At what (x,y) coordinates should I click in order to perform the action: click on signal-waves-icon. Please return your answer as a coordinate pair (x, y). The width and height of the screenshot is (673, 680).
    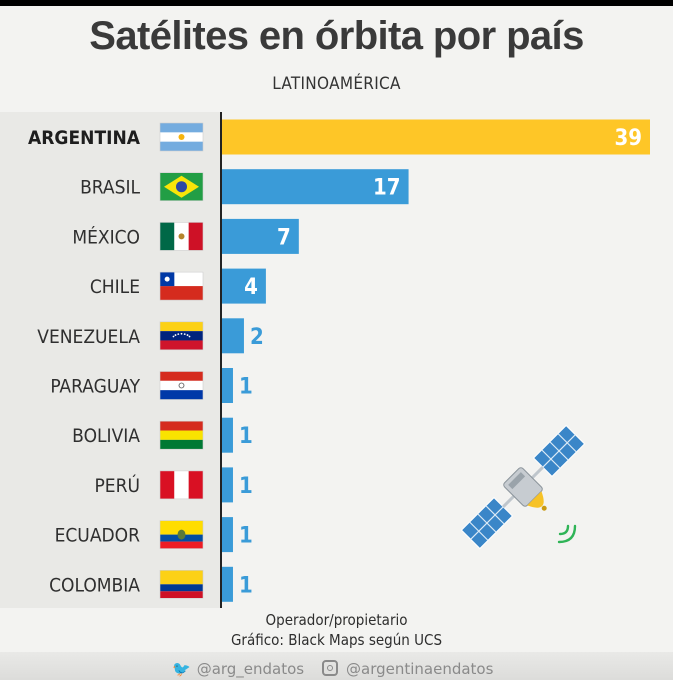
    Looking at the image, I should click on (567, 534).